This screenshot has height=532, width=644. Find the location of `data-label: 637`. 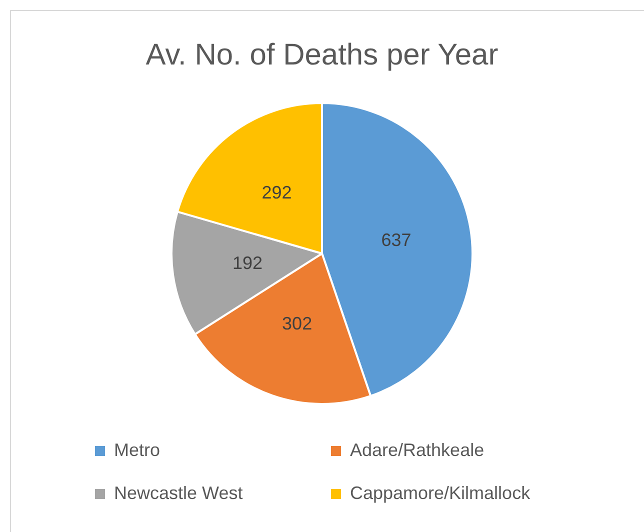

data-label: 637 is located at coordinates (396, 240).